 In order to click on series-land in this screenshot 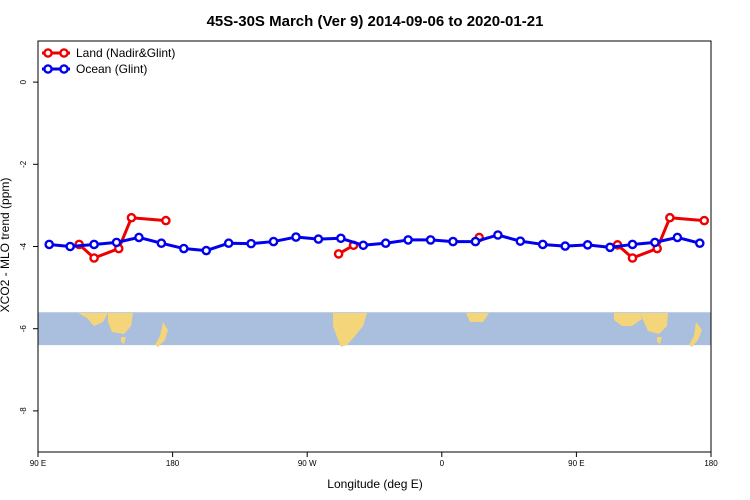, I will do `click(392, 237)`.